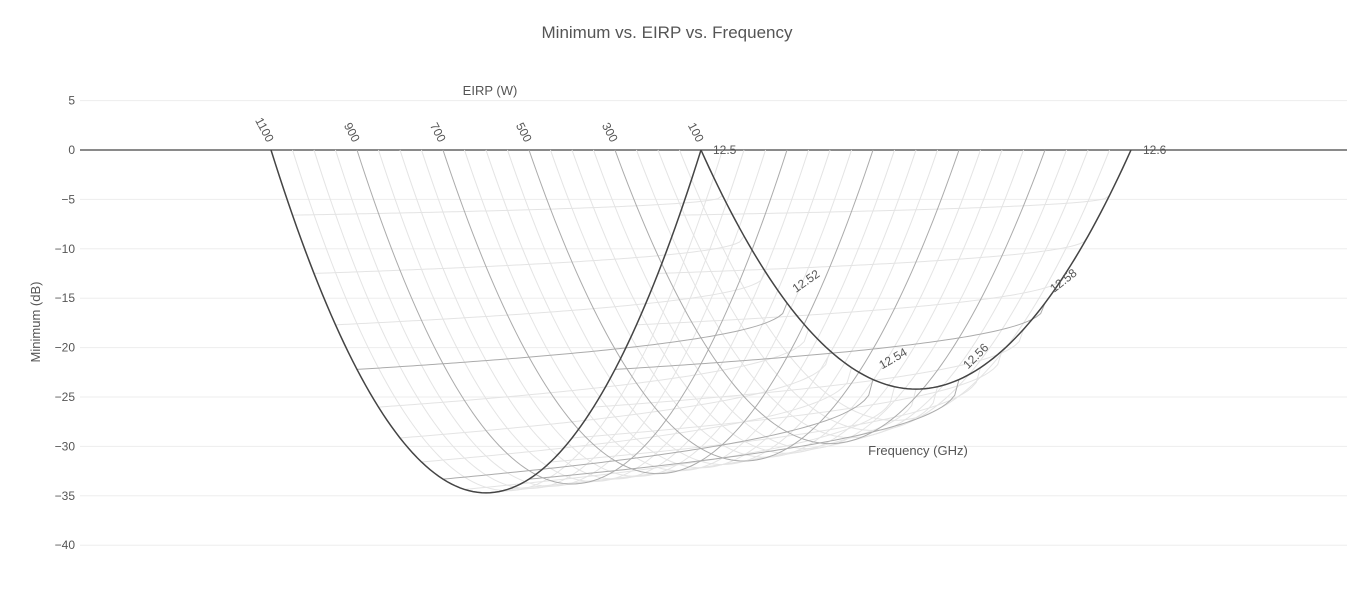 The width and height of the screenshot is (1354, 602). What do you see at coordinates (65, 298) in the screenshot?
I see `y-tick-label: −15` at bounding box center [65, 298].